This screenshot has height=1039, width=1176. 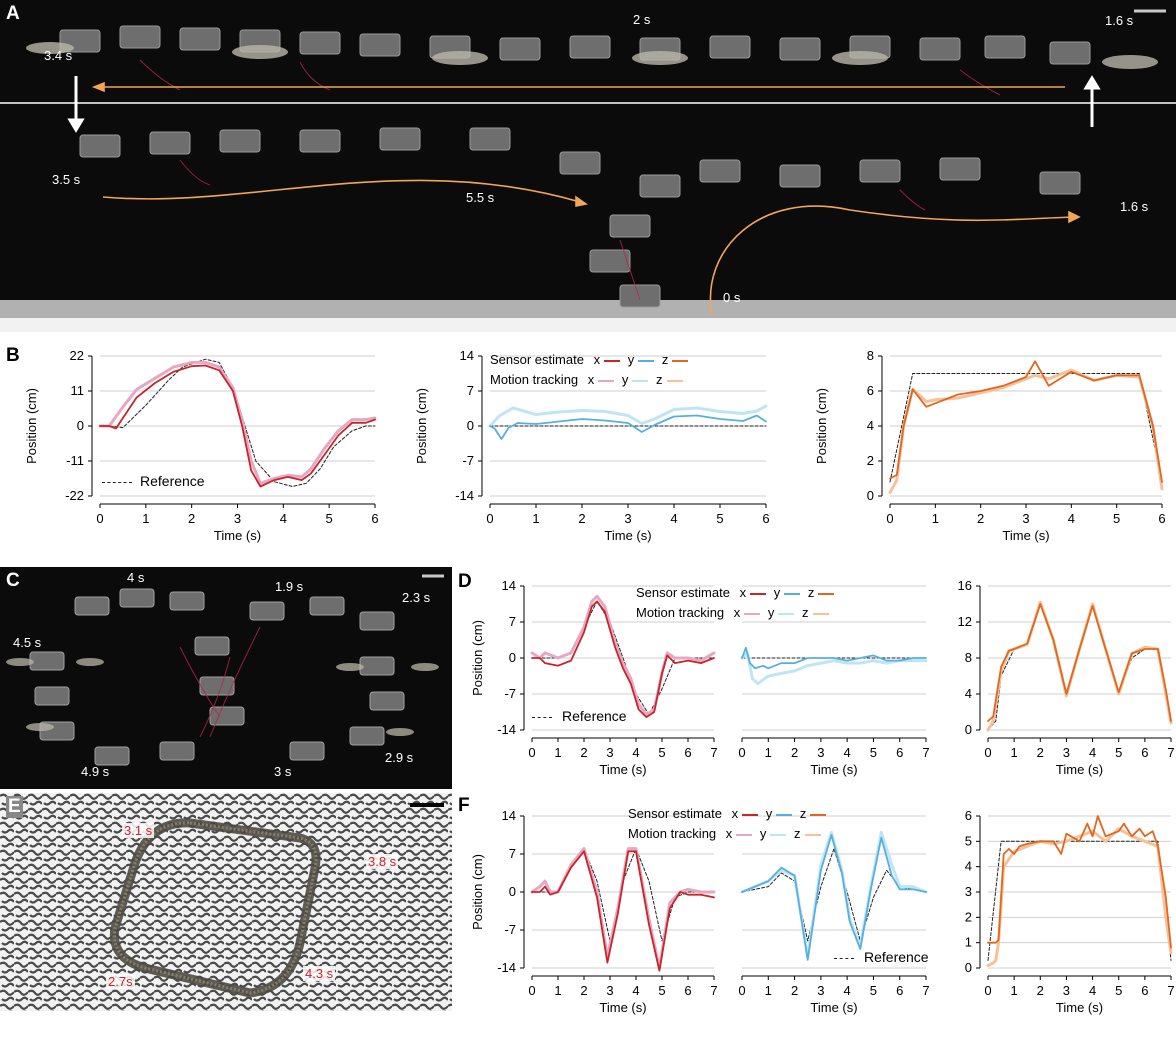 What do you see at coordinates (75, 460) in the screenshot?
I see `y-tick-label: -11` at bounding box center [75, 460].